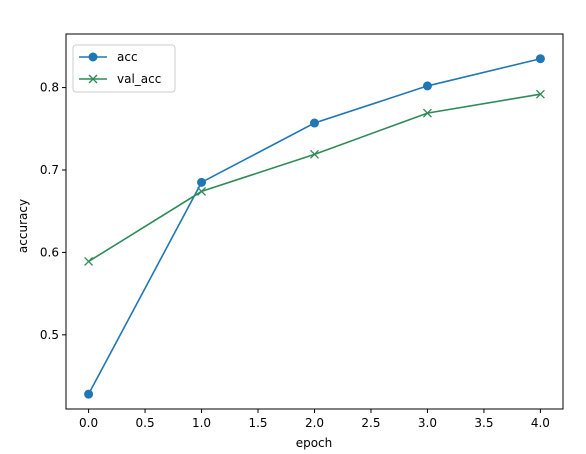  What do you see at coordinates (108, 57) in the screenshot?
I see `legend-item: acc` at bounding box center [108, 57].